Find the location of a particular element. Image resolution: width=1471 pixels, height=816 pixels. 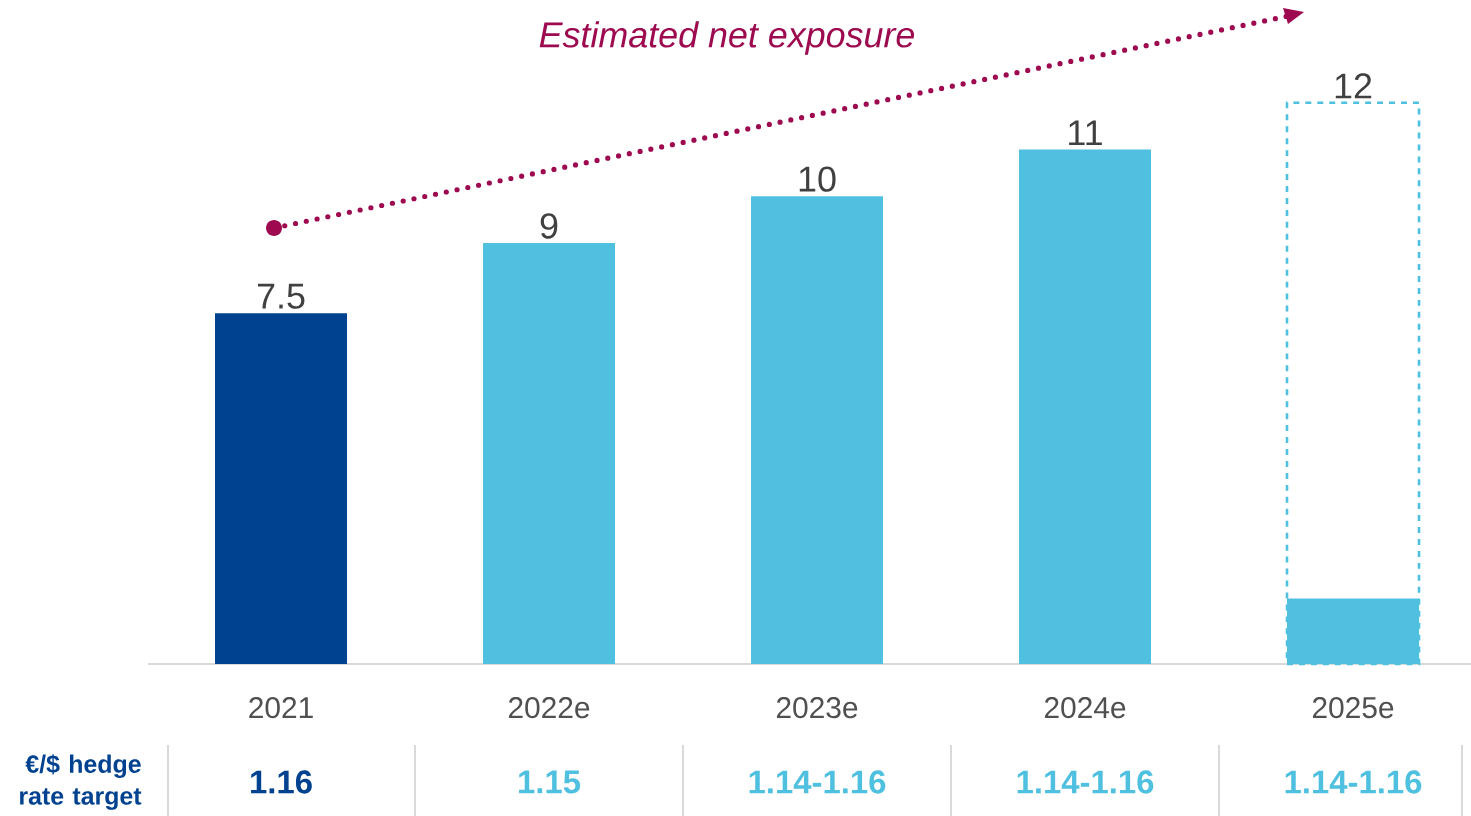

text: Estimated net exposure is located at coordinates (727, 38).